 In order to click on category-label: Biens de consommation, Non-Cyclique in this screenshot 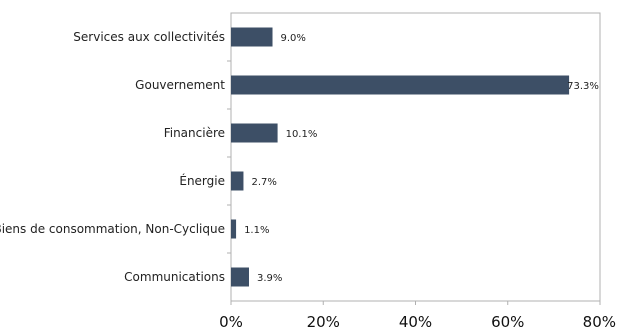, I will do `click(112, 229)`.